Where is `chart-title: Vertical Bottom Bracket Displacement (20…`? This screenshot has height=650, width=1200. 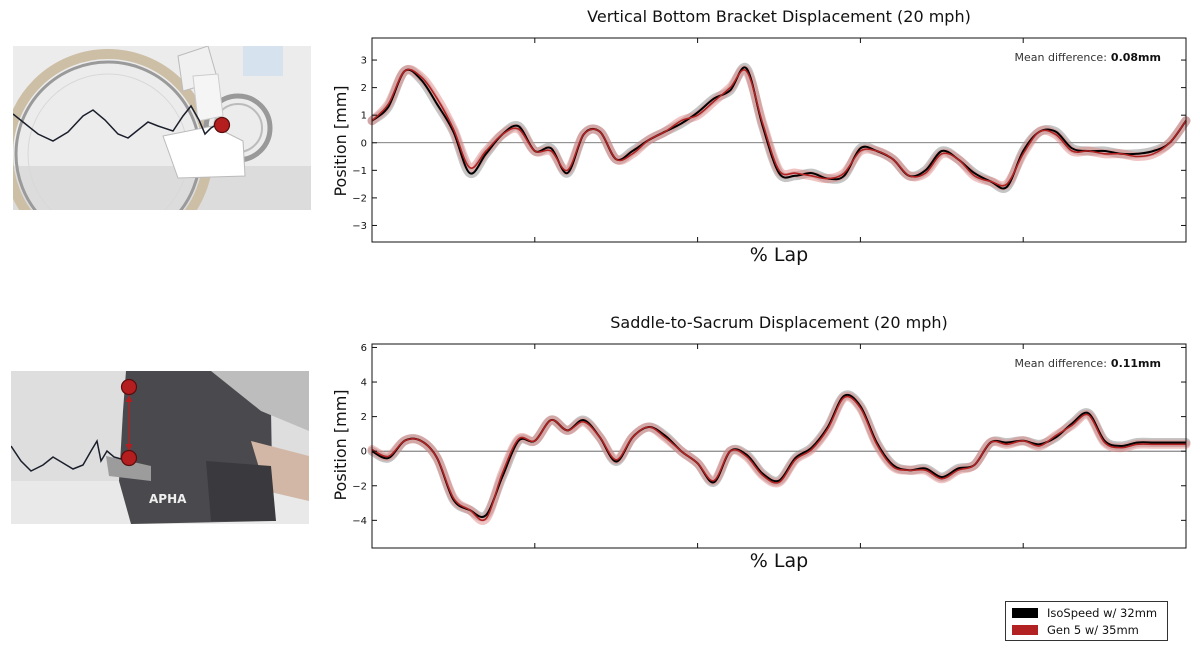
chart-title: Vertical Bottom Bracket Displacement (20… is located at coordinates (779, 16).